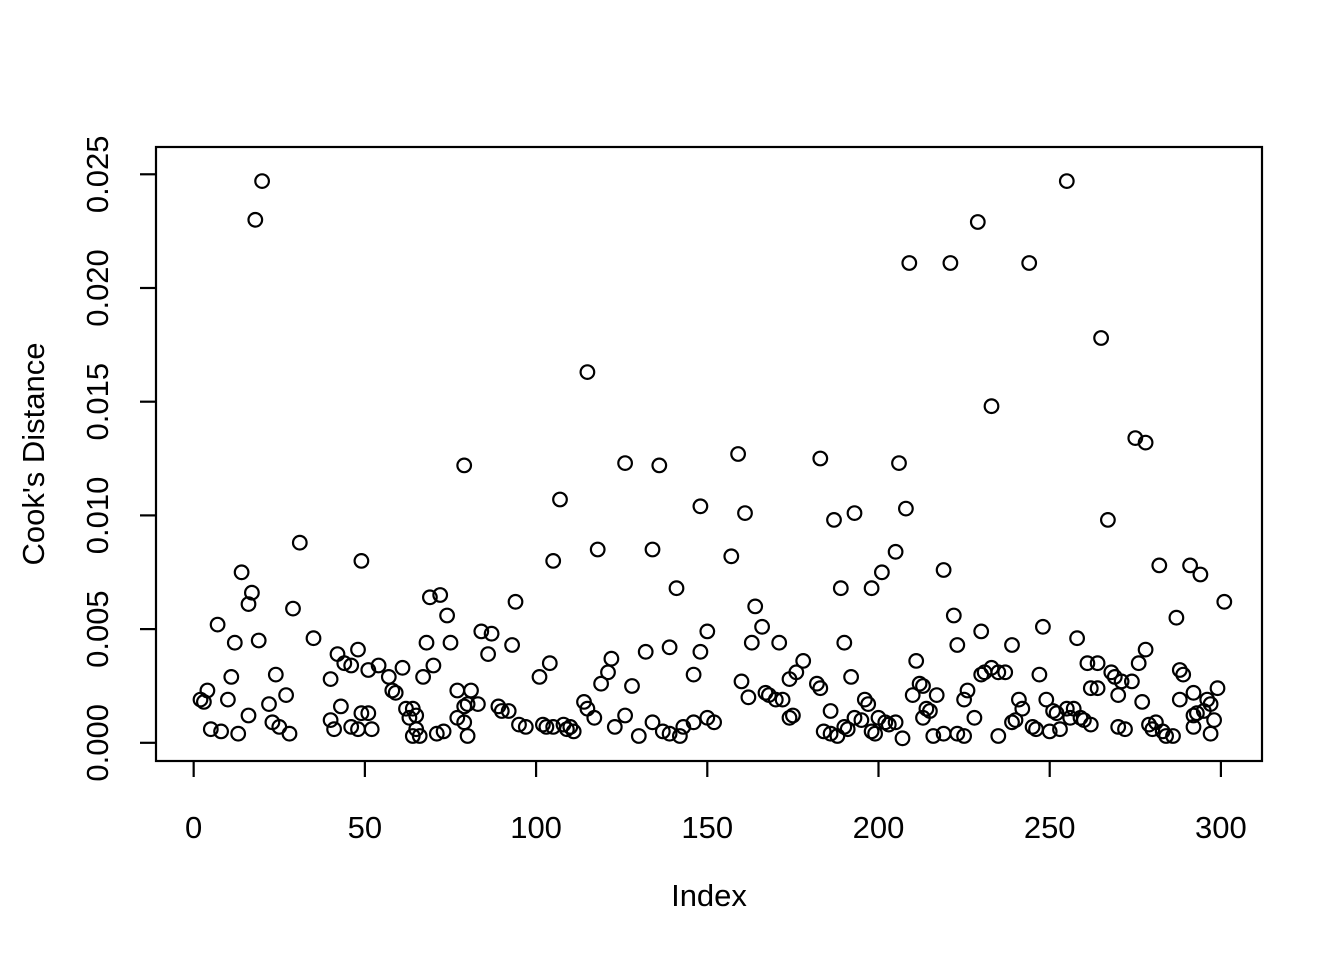 This screenshot has width=1344, height=960. Describe the element at coordinates (97, 629) in the screenshot. I see `y-tick-label: 0.005` at that location.